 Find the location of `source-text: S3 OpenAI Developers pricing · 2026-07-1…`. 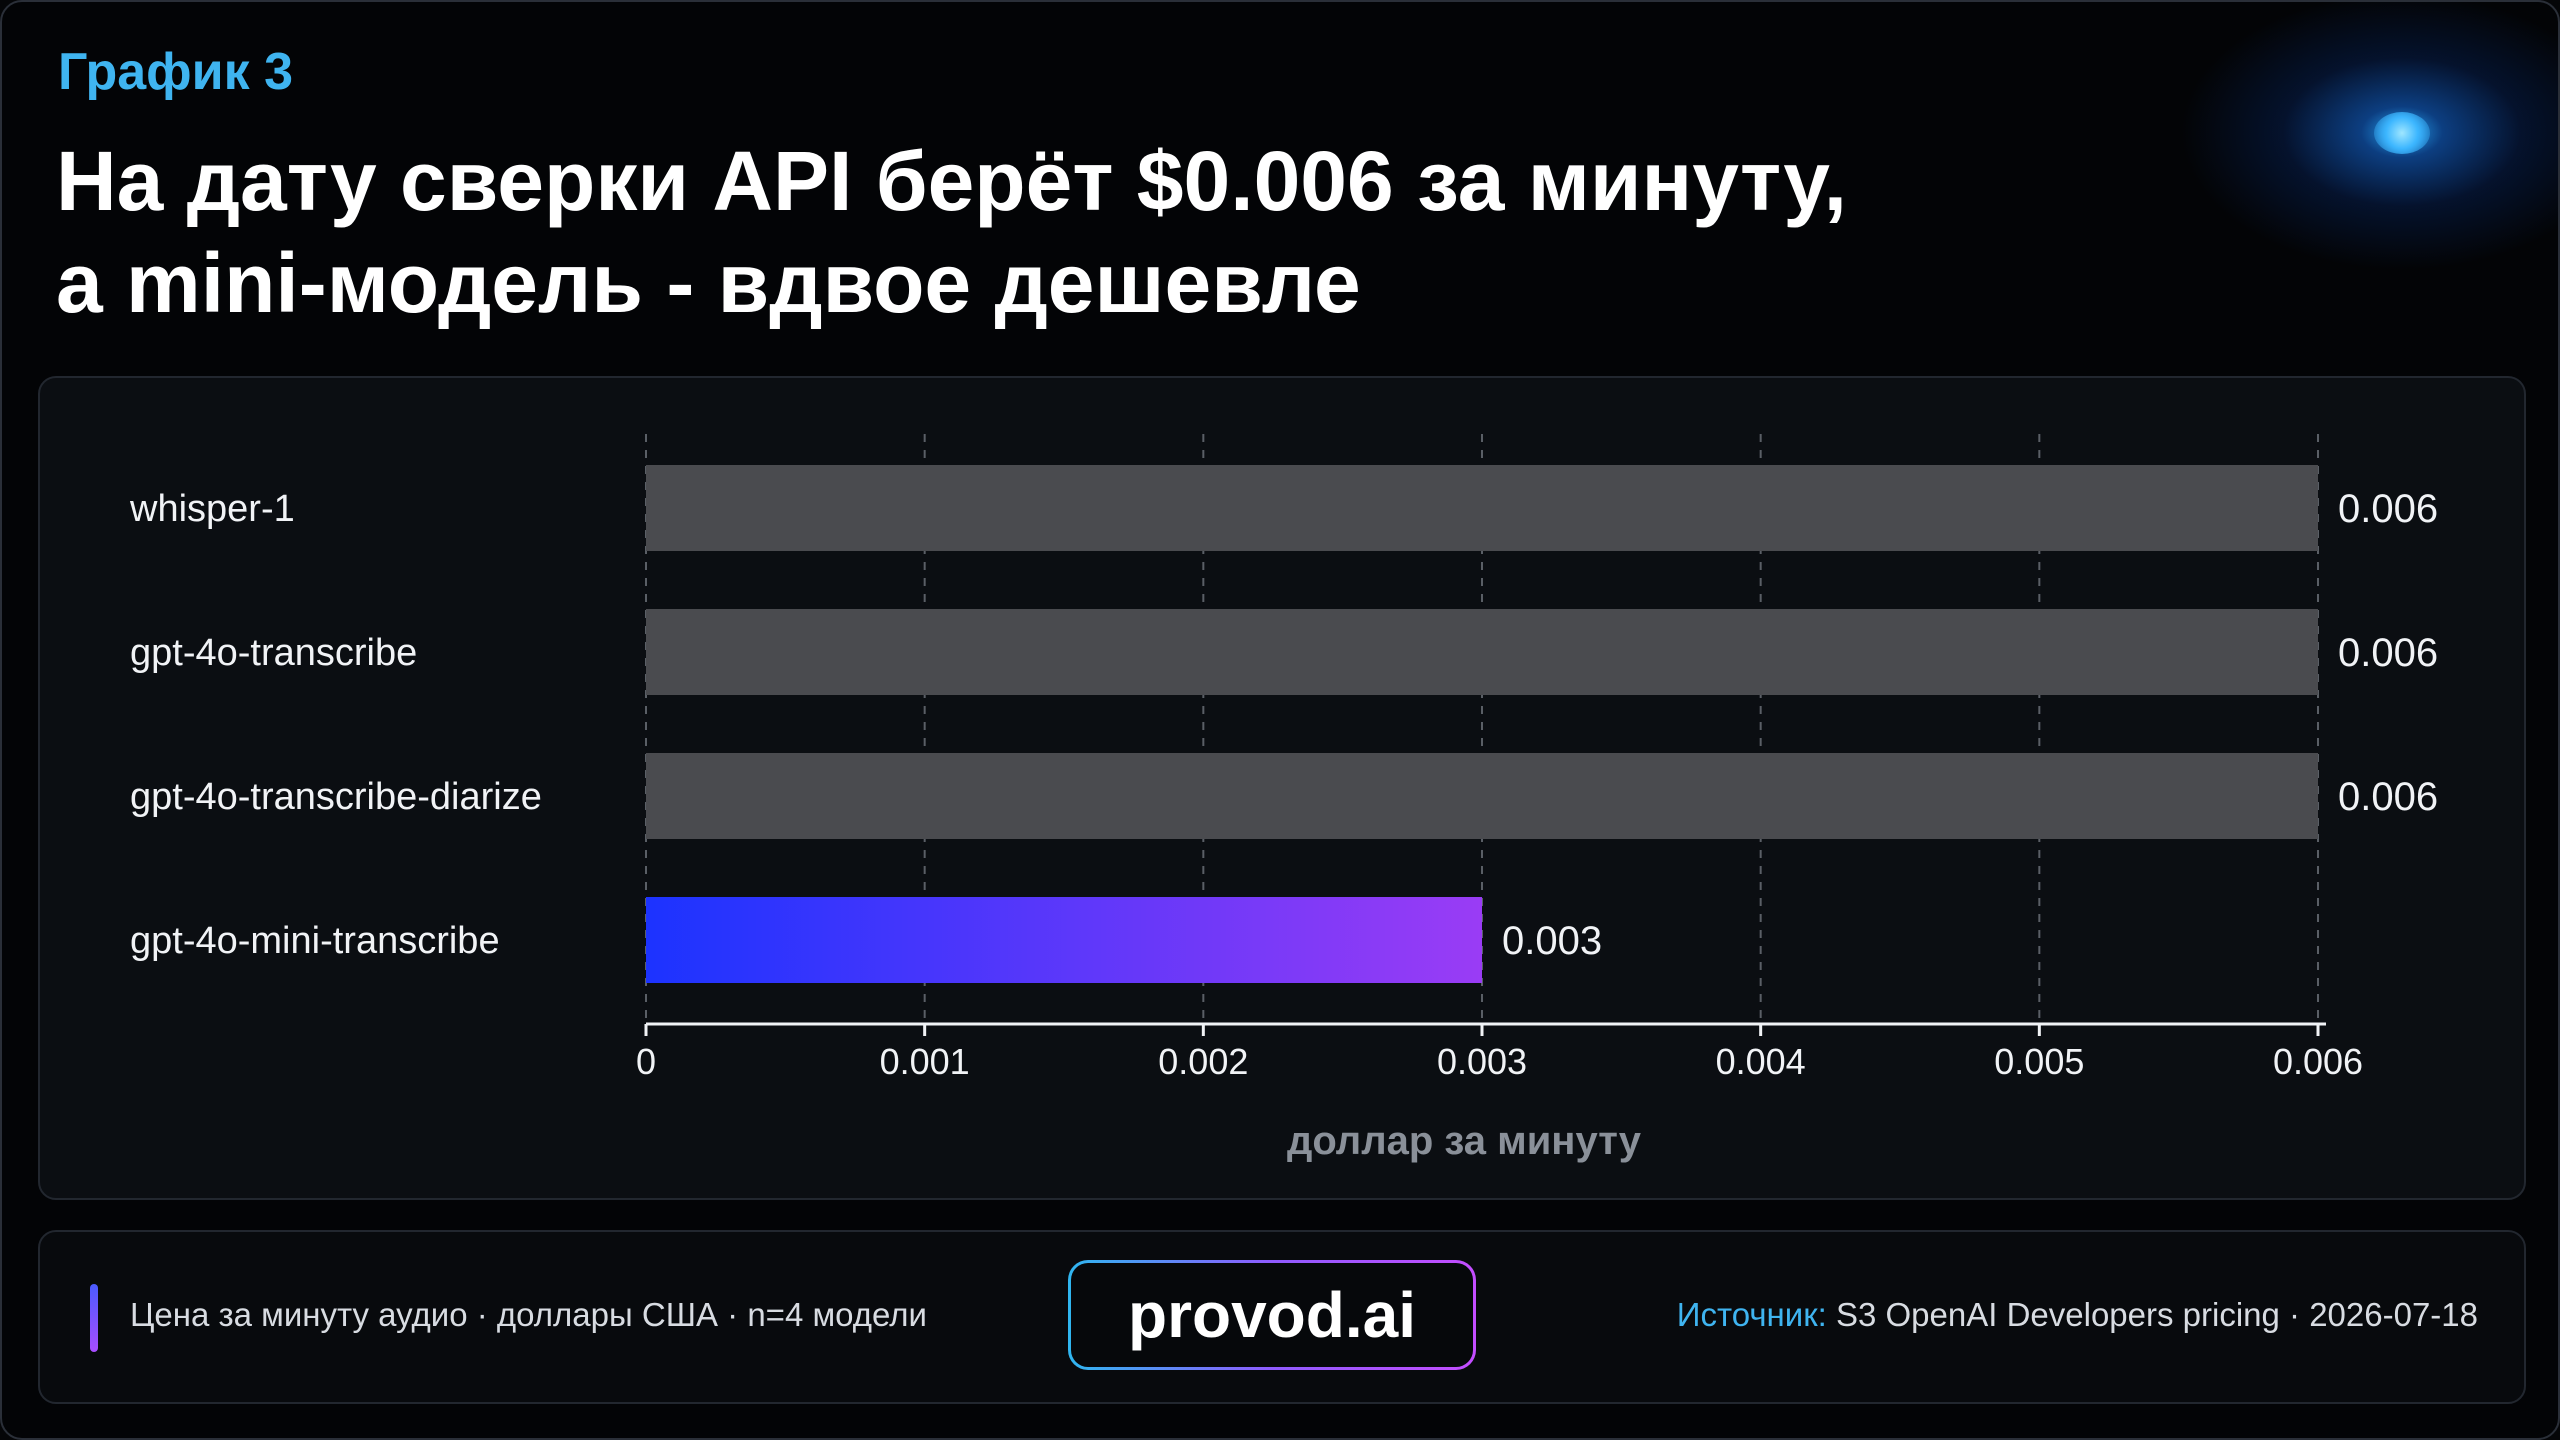

source-text: S3 OpenAI Developers pricing · 2026-07-1… is located at coordinates (2152, 1314).